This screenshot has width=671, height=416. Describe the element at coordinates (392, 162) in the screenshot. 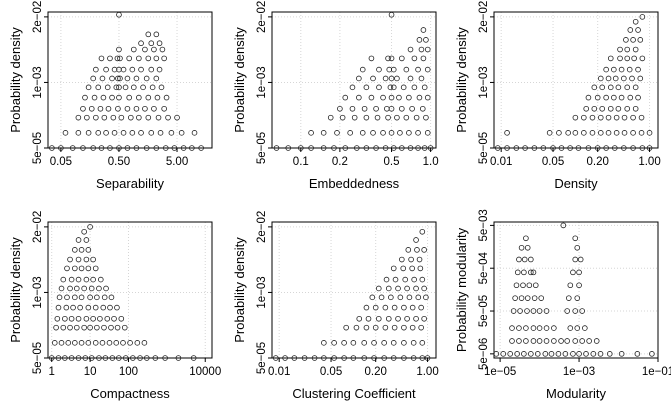

I see `x-tick-label: 0.5` at that location.